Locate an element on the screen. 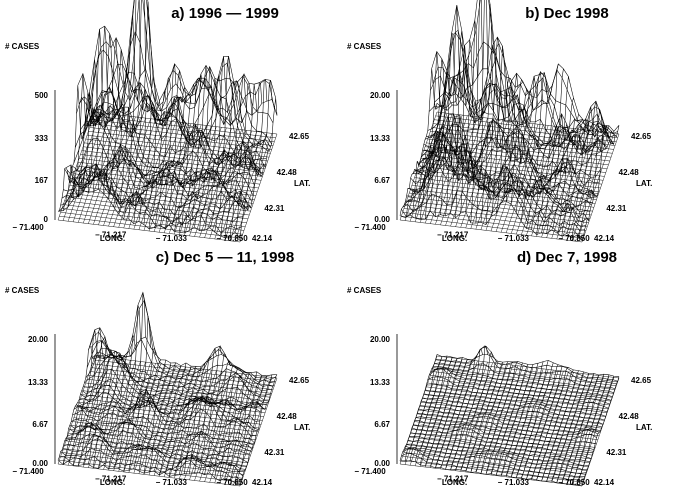 This screenshot has height=487, width=685. panel-title: a) 1996 — 1999 is located at coordinates (225, 13).